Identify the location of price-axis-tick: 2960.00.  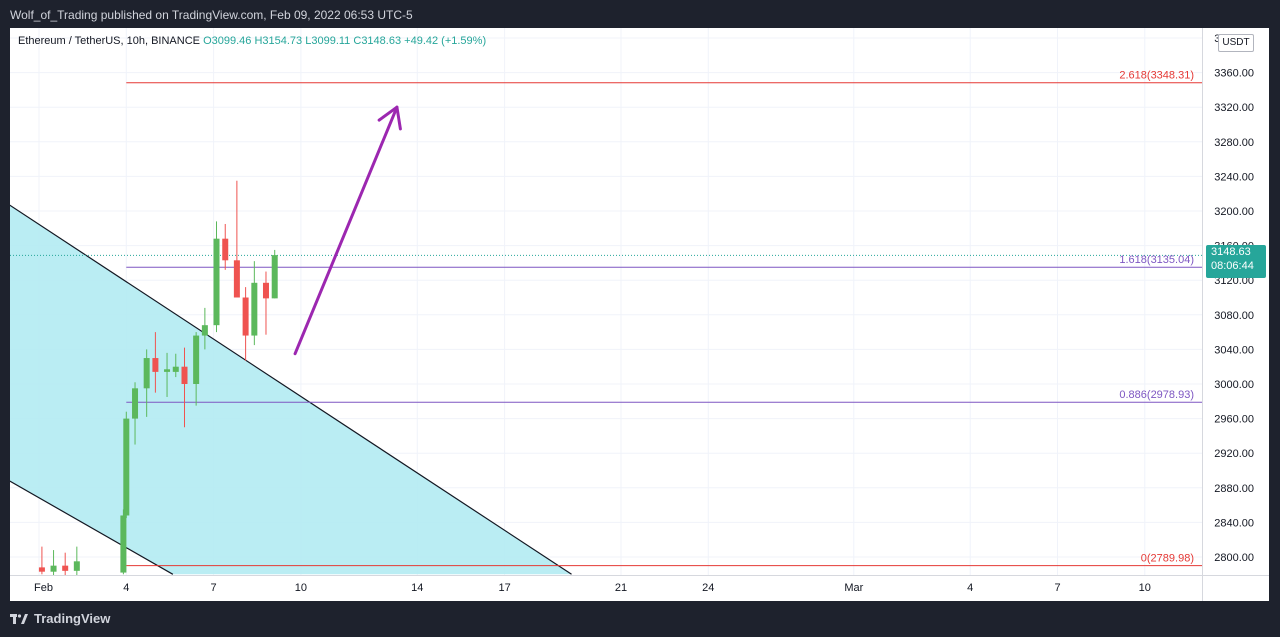
(1234, 420).